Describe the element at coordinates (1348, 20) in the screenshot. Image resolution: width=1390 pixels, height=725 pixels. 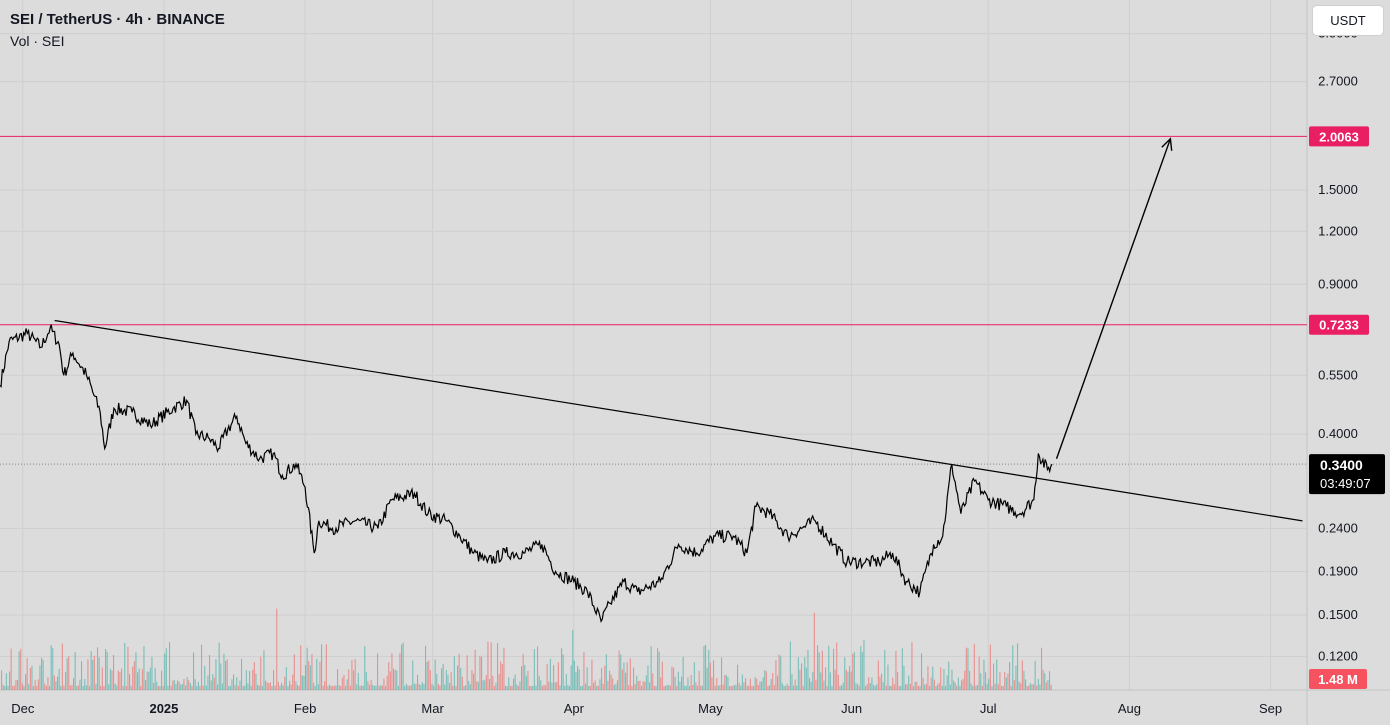
I see `currency-button: USDT` at that location.